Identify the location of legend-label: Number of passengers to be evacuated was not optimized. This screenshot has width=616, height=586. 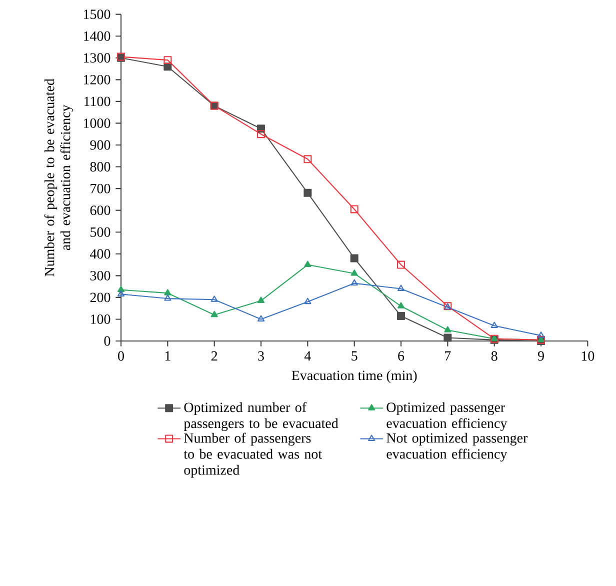
(253, 455).